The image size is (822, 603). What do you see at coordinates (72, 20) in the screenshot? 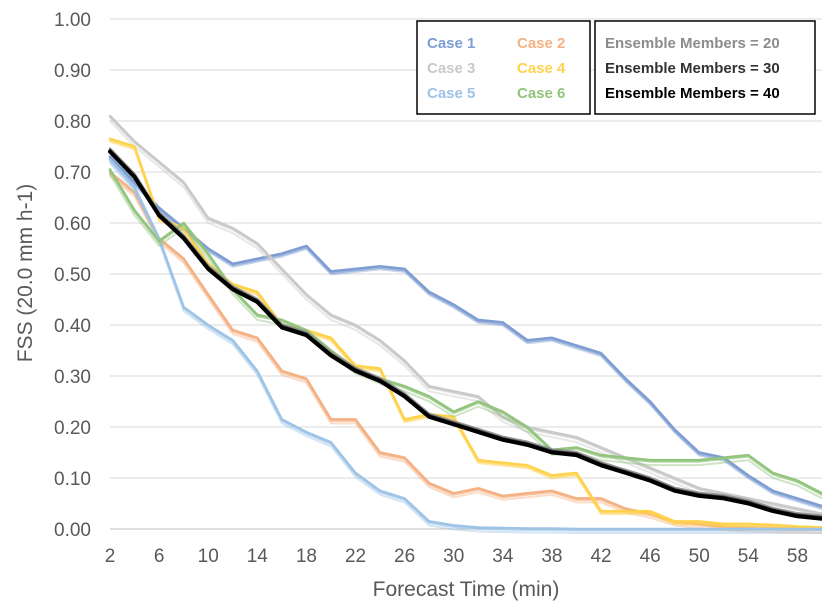
I see `y-tick-label: 1.00` at bounding box center [72, 20].